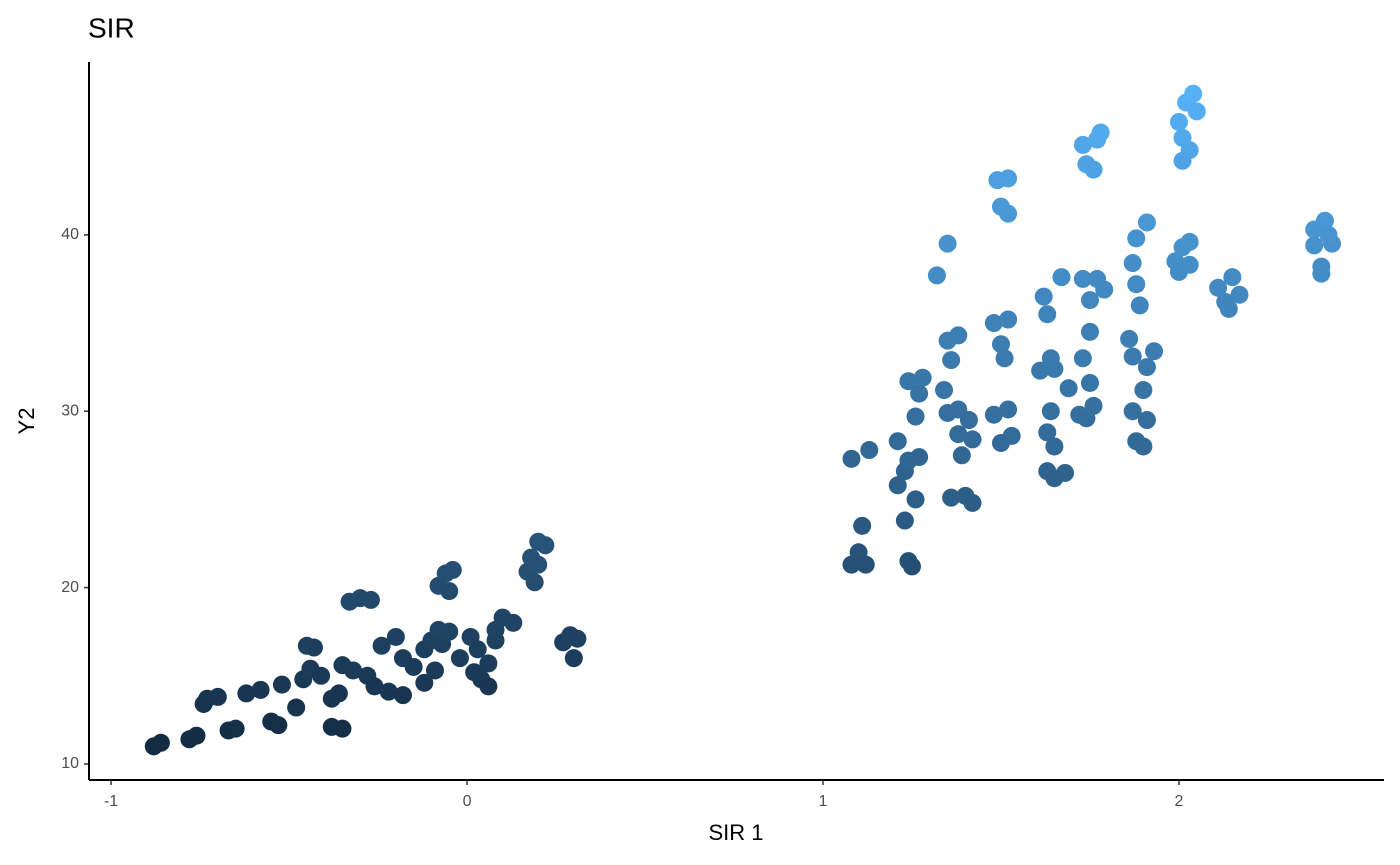 This screenshot has height=865, width=1400. Describe the element at coordinates (111, 27) in the screenshot. I see `chart-title: SIR` at that location.